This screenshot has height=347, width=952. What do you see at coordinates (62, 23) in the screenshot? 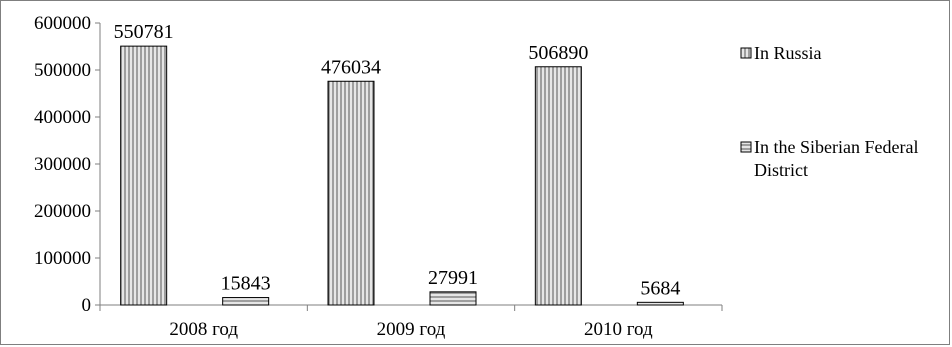
I see `y-tick-label: 600000` at bounding box center [62, 23].